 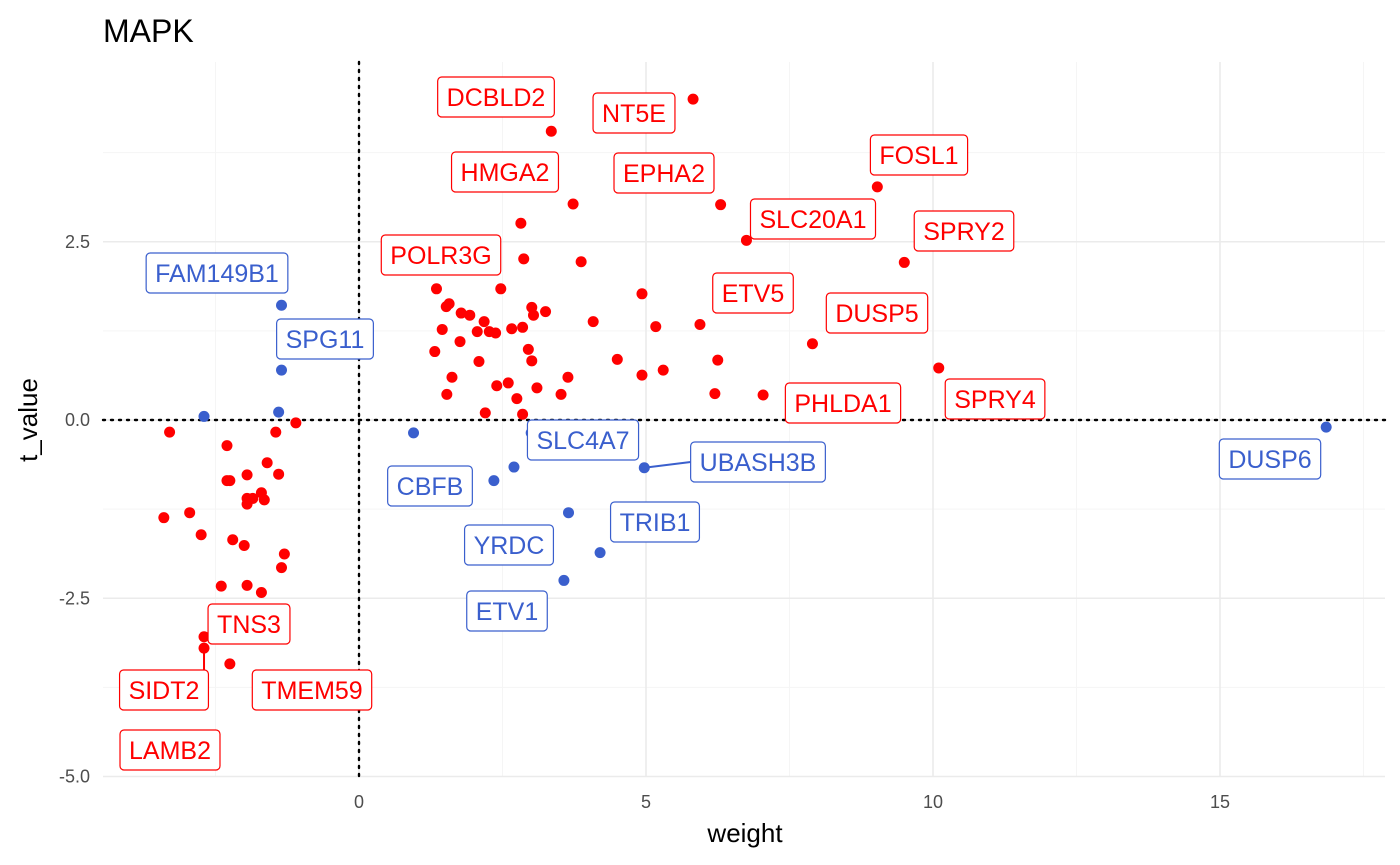 I want to click on y-tick-label: -2.5, so click(x=74, y=598).